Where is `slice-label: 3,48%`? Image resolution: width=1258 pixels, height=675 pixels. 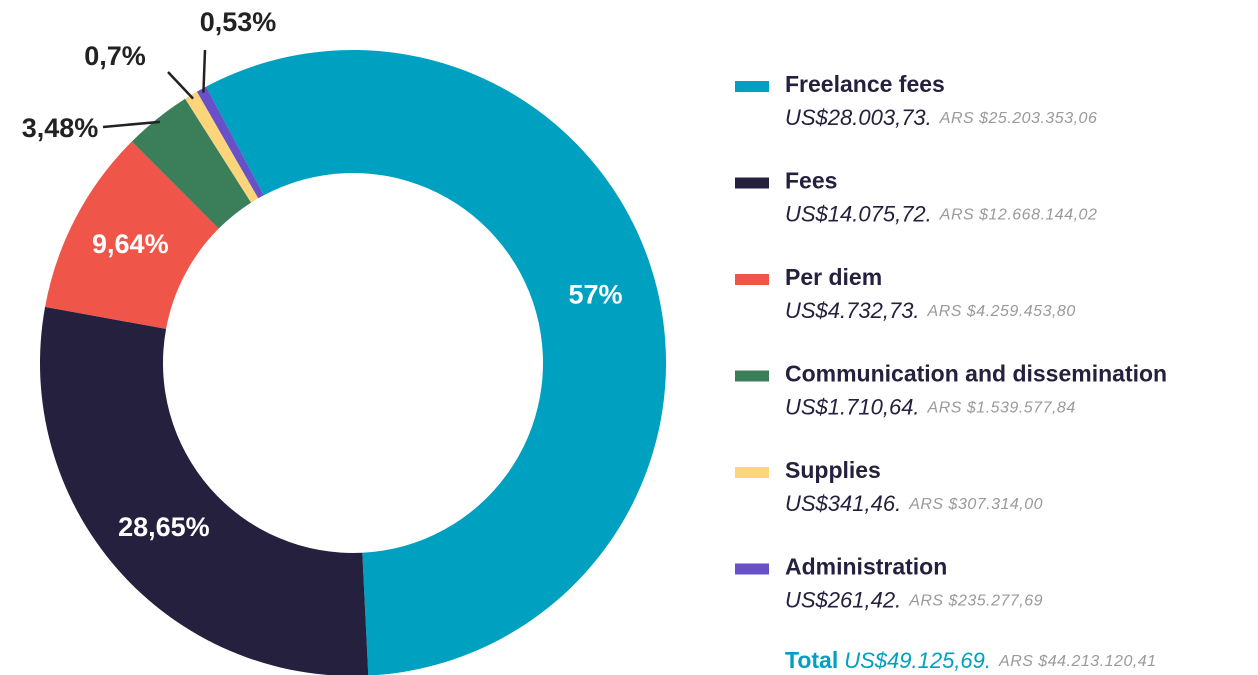
slice-label: 3,48% is located at coordinates (60, 128).